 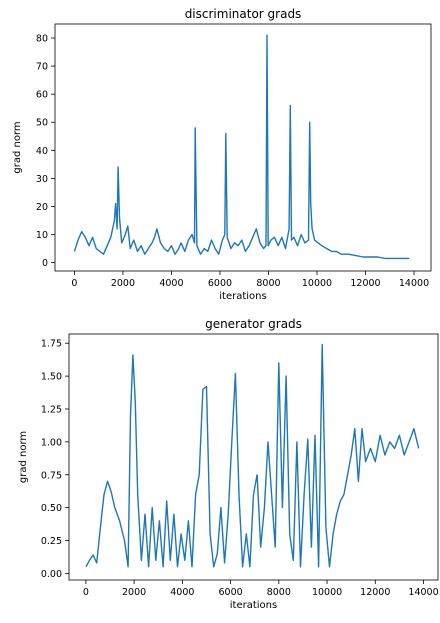 I want to click on y-tick-label: 0.25, so click(x=51, y=541).